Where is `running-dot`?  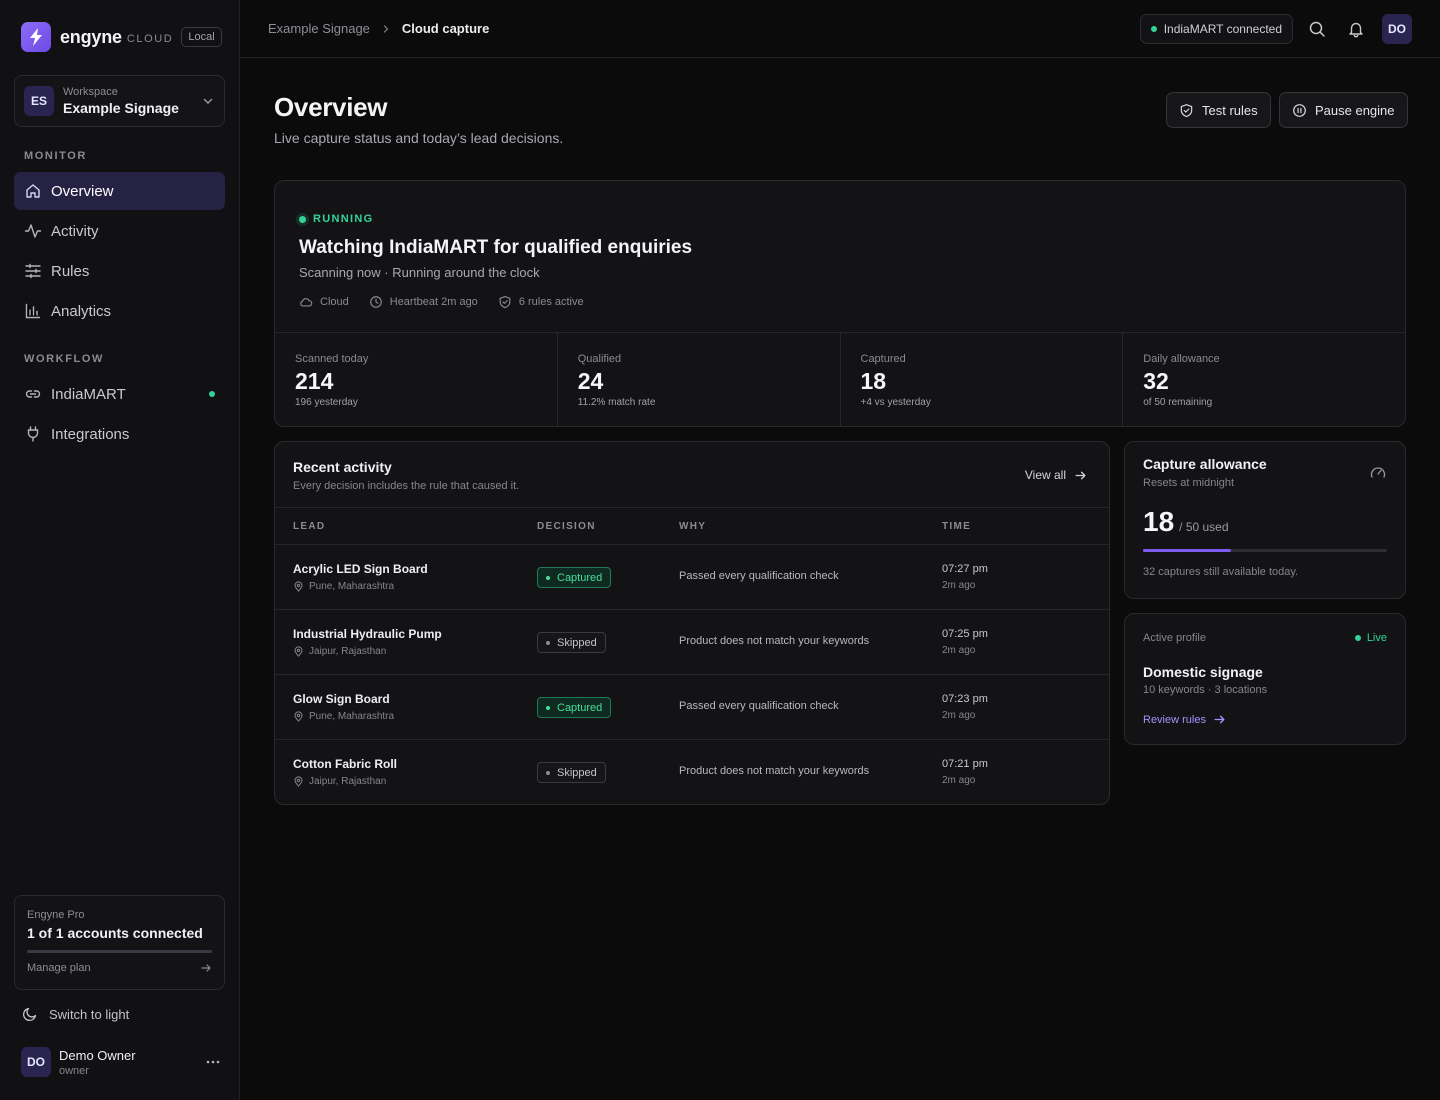 running-dot is located at coordinates (302, 219).